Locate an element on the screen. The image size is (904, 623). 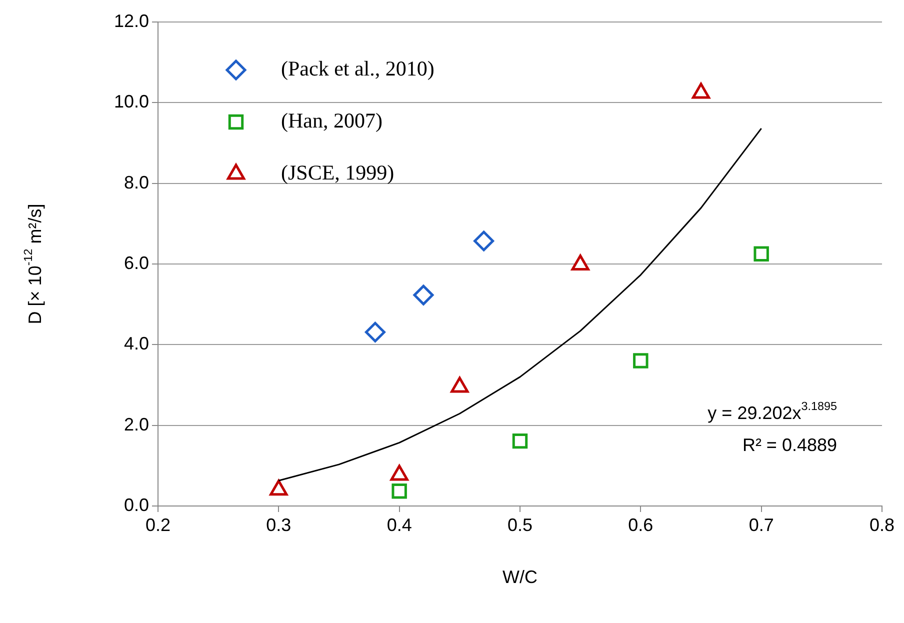
x-tick-label: 0.8 is located at coordinates (882, 524).